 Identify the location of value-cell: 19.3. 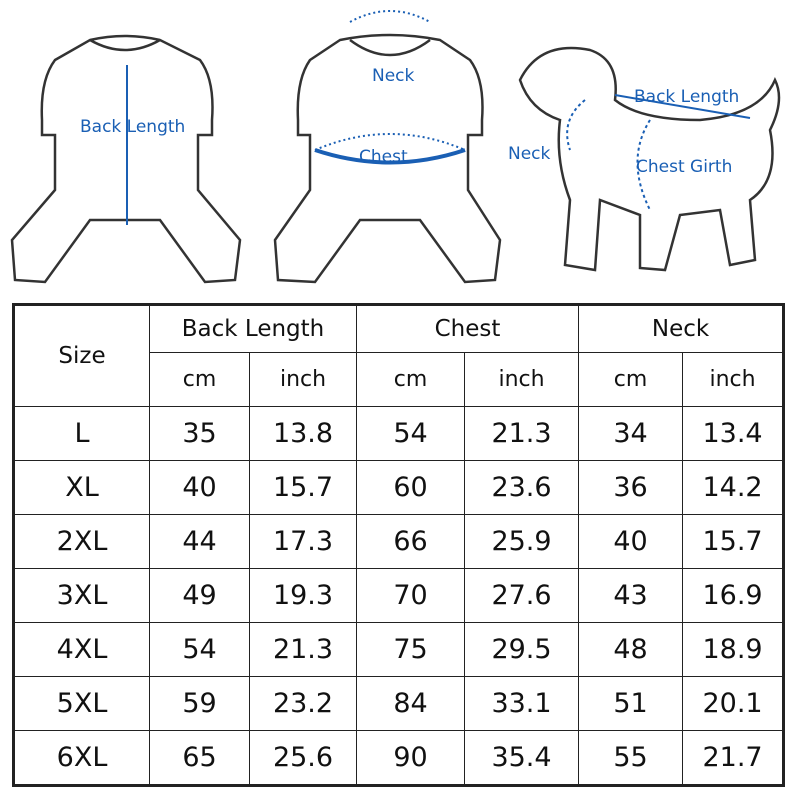
(303, 595).